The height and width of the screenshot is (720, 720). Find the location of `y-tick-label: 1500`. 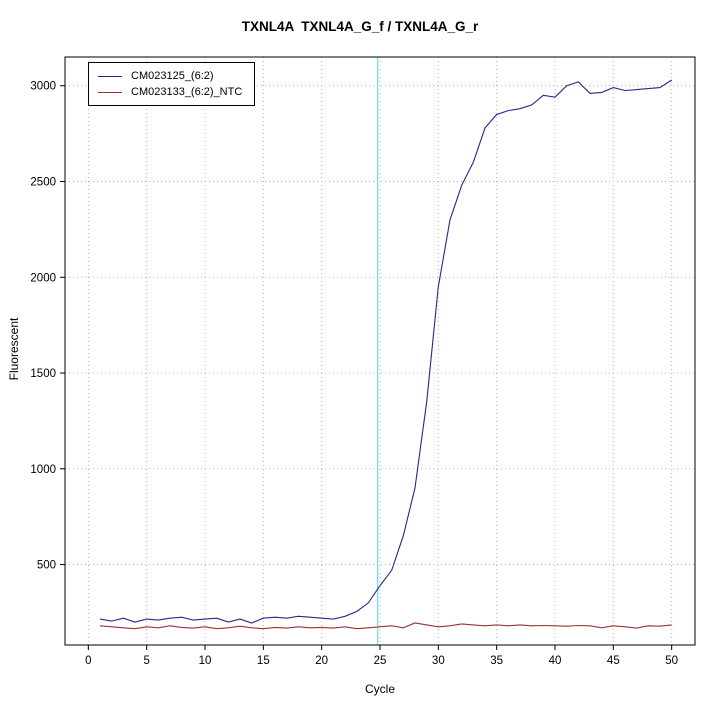

y-tick-label: 1500 is located at coordinates (43, 374).